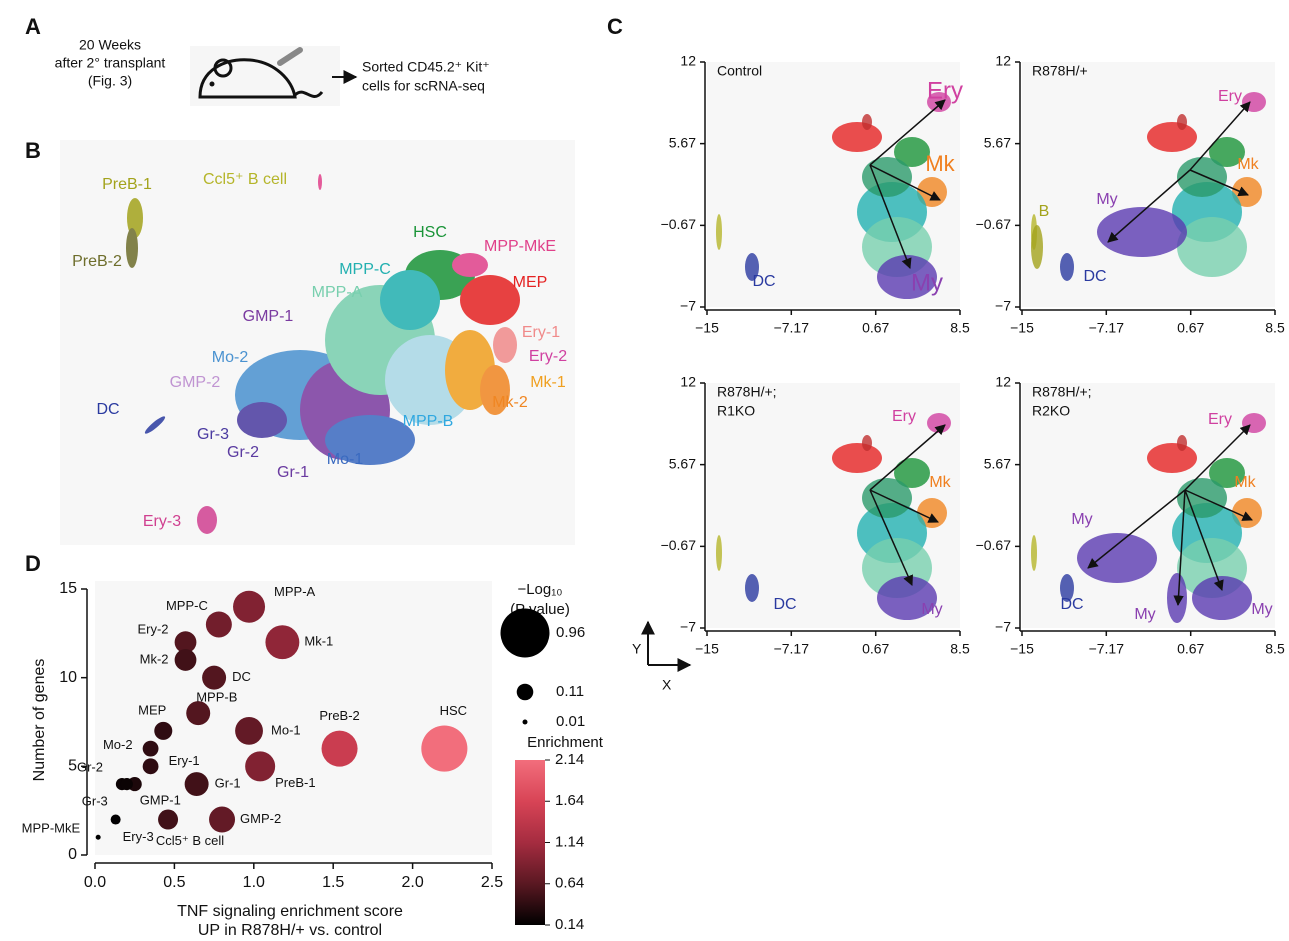 The width and height of the screenshot is (1289, 941). What do you see at coordinates (174, 882) in the screenshot?
I see `x-tick-label: 0.5` at bounding box center [174, 882].